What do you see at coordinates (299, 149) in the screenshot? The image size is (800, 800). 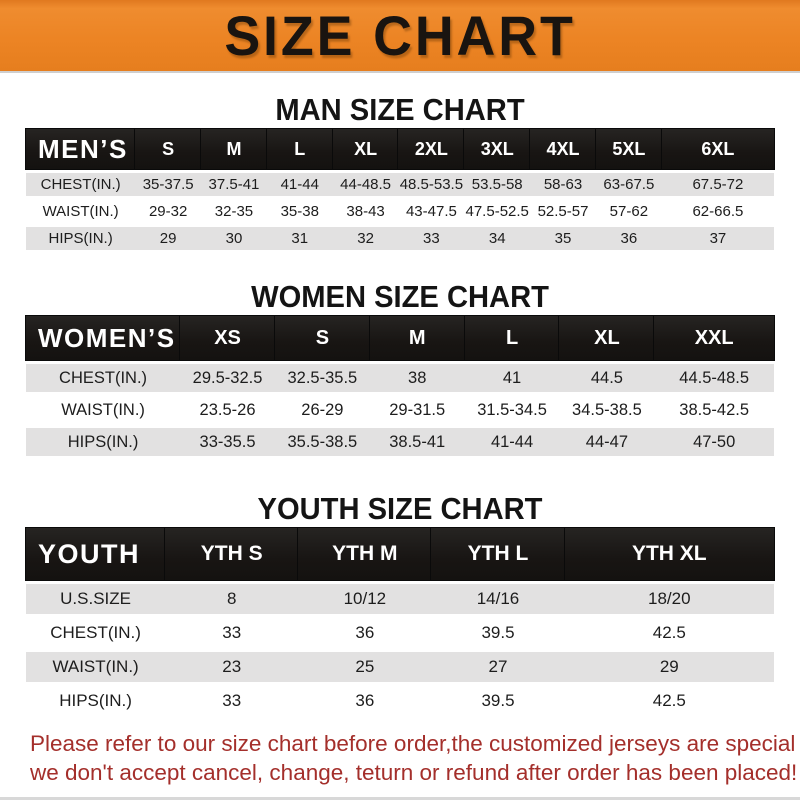 I see `size-column-header: L` at bounding box center [299, 149].